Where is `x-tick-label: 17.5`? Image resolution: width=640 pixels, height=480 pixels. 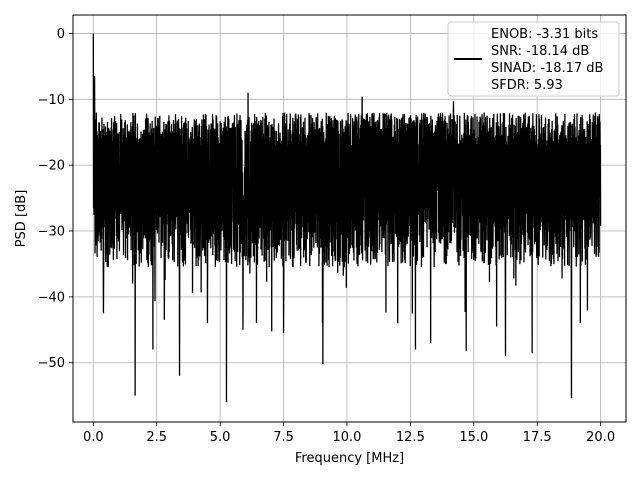 x-tick-label: 17.5 is located at coordinates (537, 437).